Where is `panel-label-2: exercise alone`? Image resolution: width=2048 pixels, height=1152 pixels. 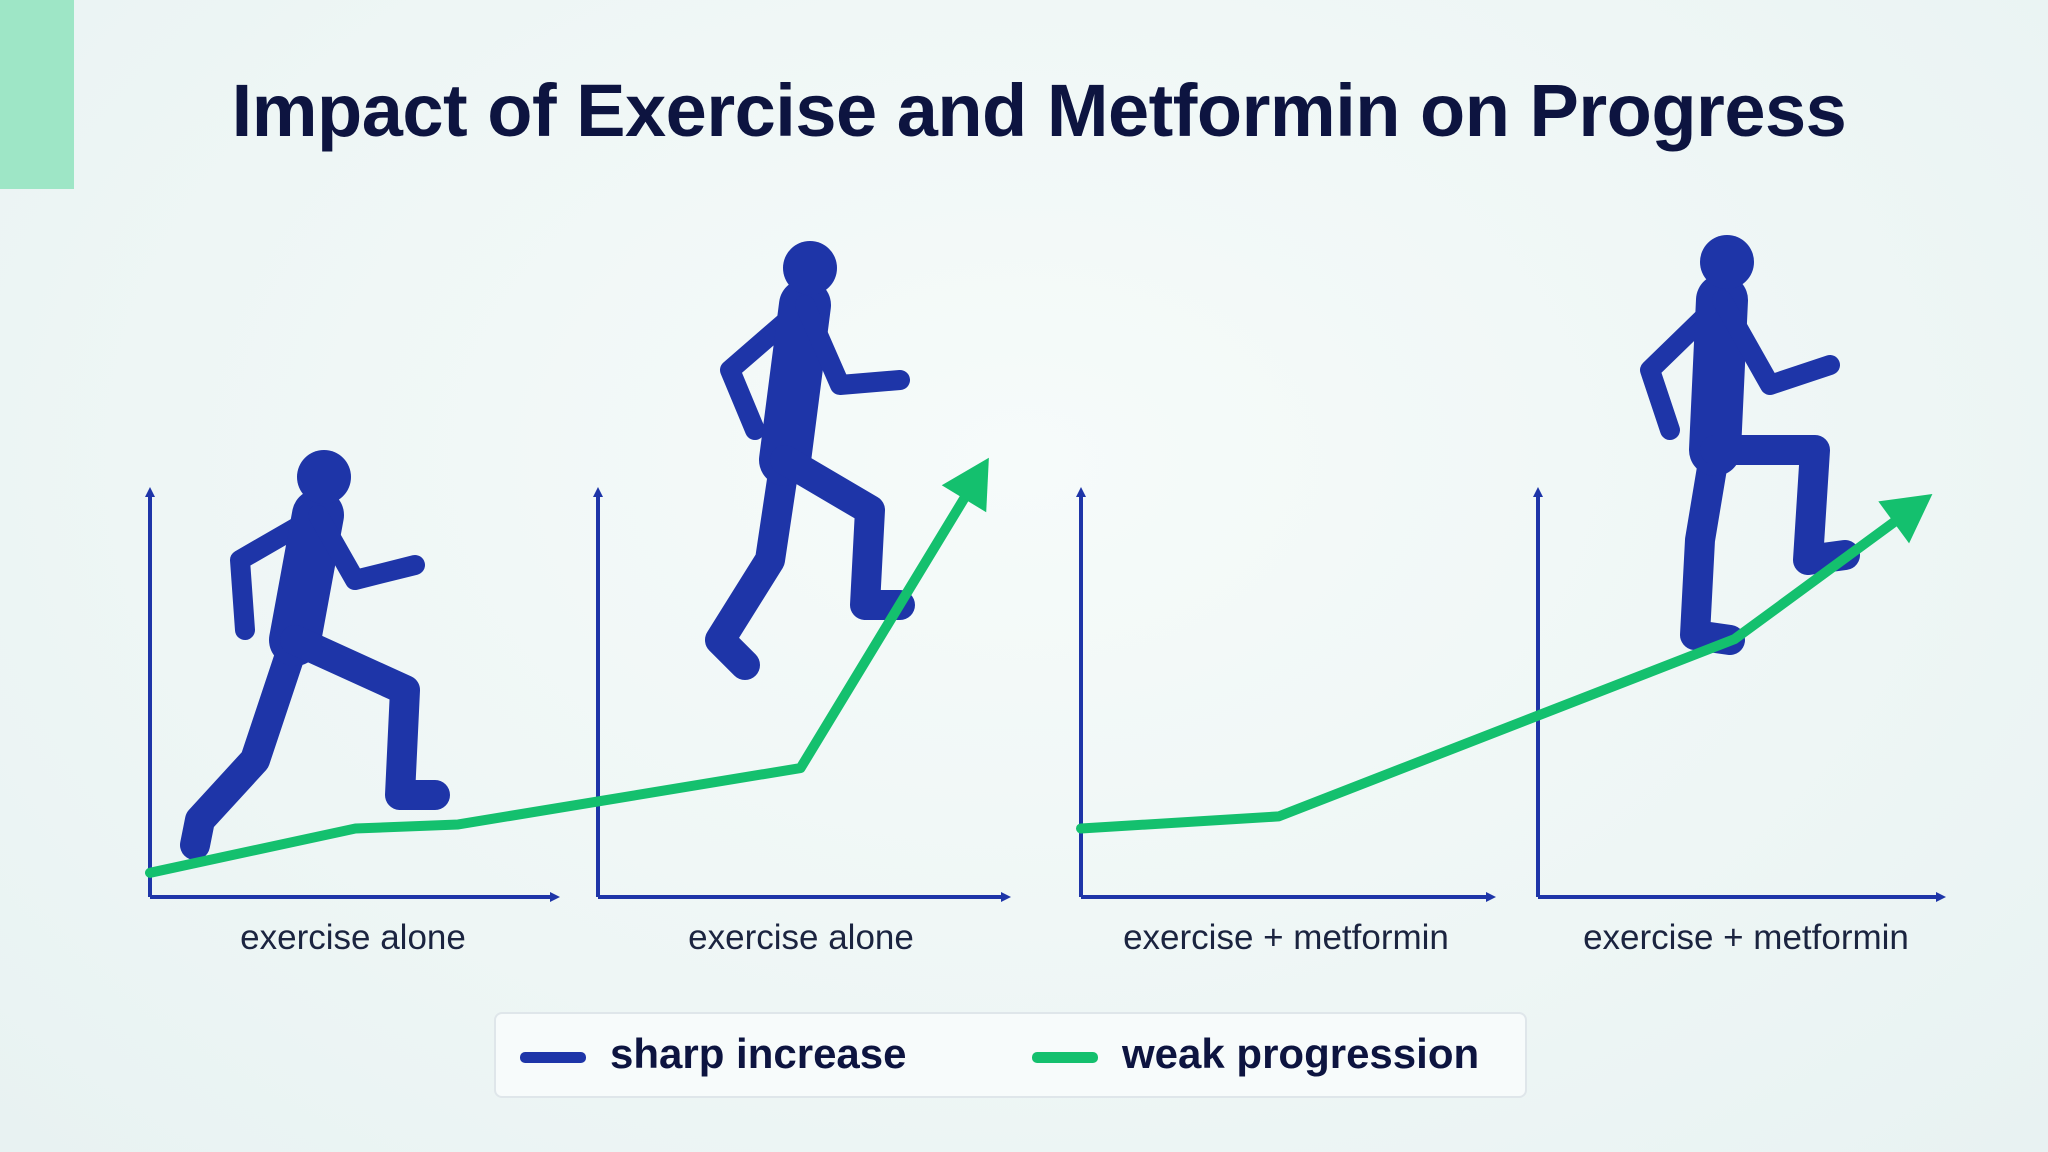 panel-label-2: exercise alone is located at coordinates (801, 937).